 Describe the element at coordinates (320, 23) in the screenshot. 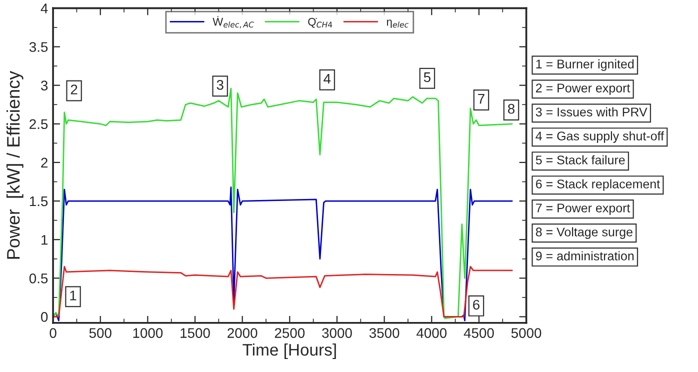

I see `legend-label: Q̇$_{CH4}$` at that location.